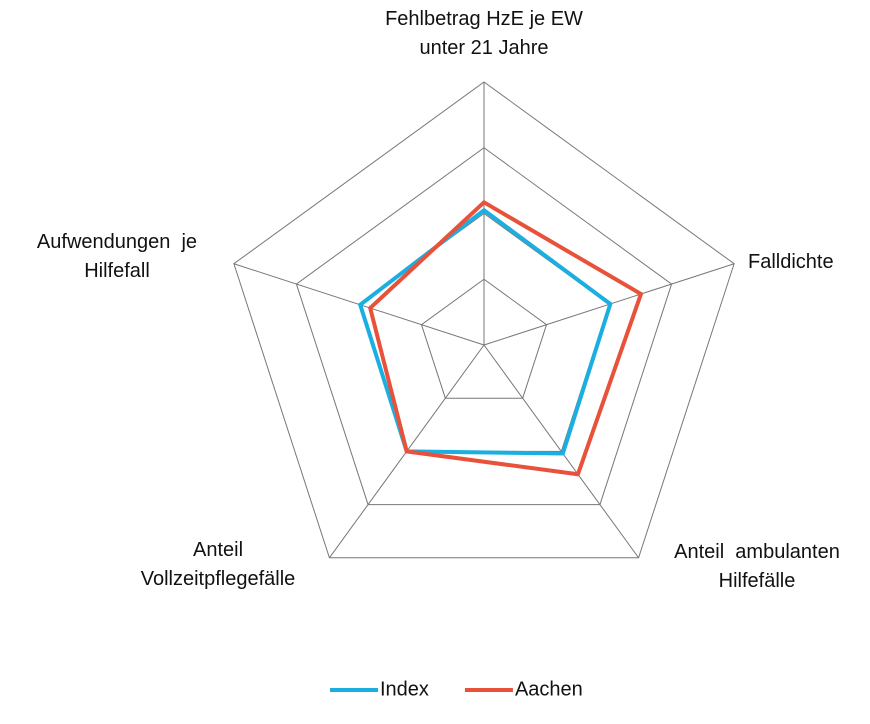  What do you see at coordinates (757, 566) in the screenshot?
I see `axis-label: Anteil ambulanten Hilfefälle` at bounding box center [757, 566].